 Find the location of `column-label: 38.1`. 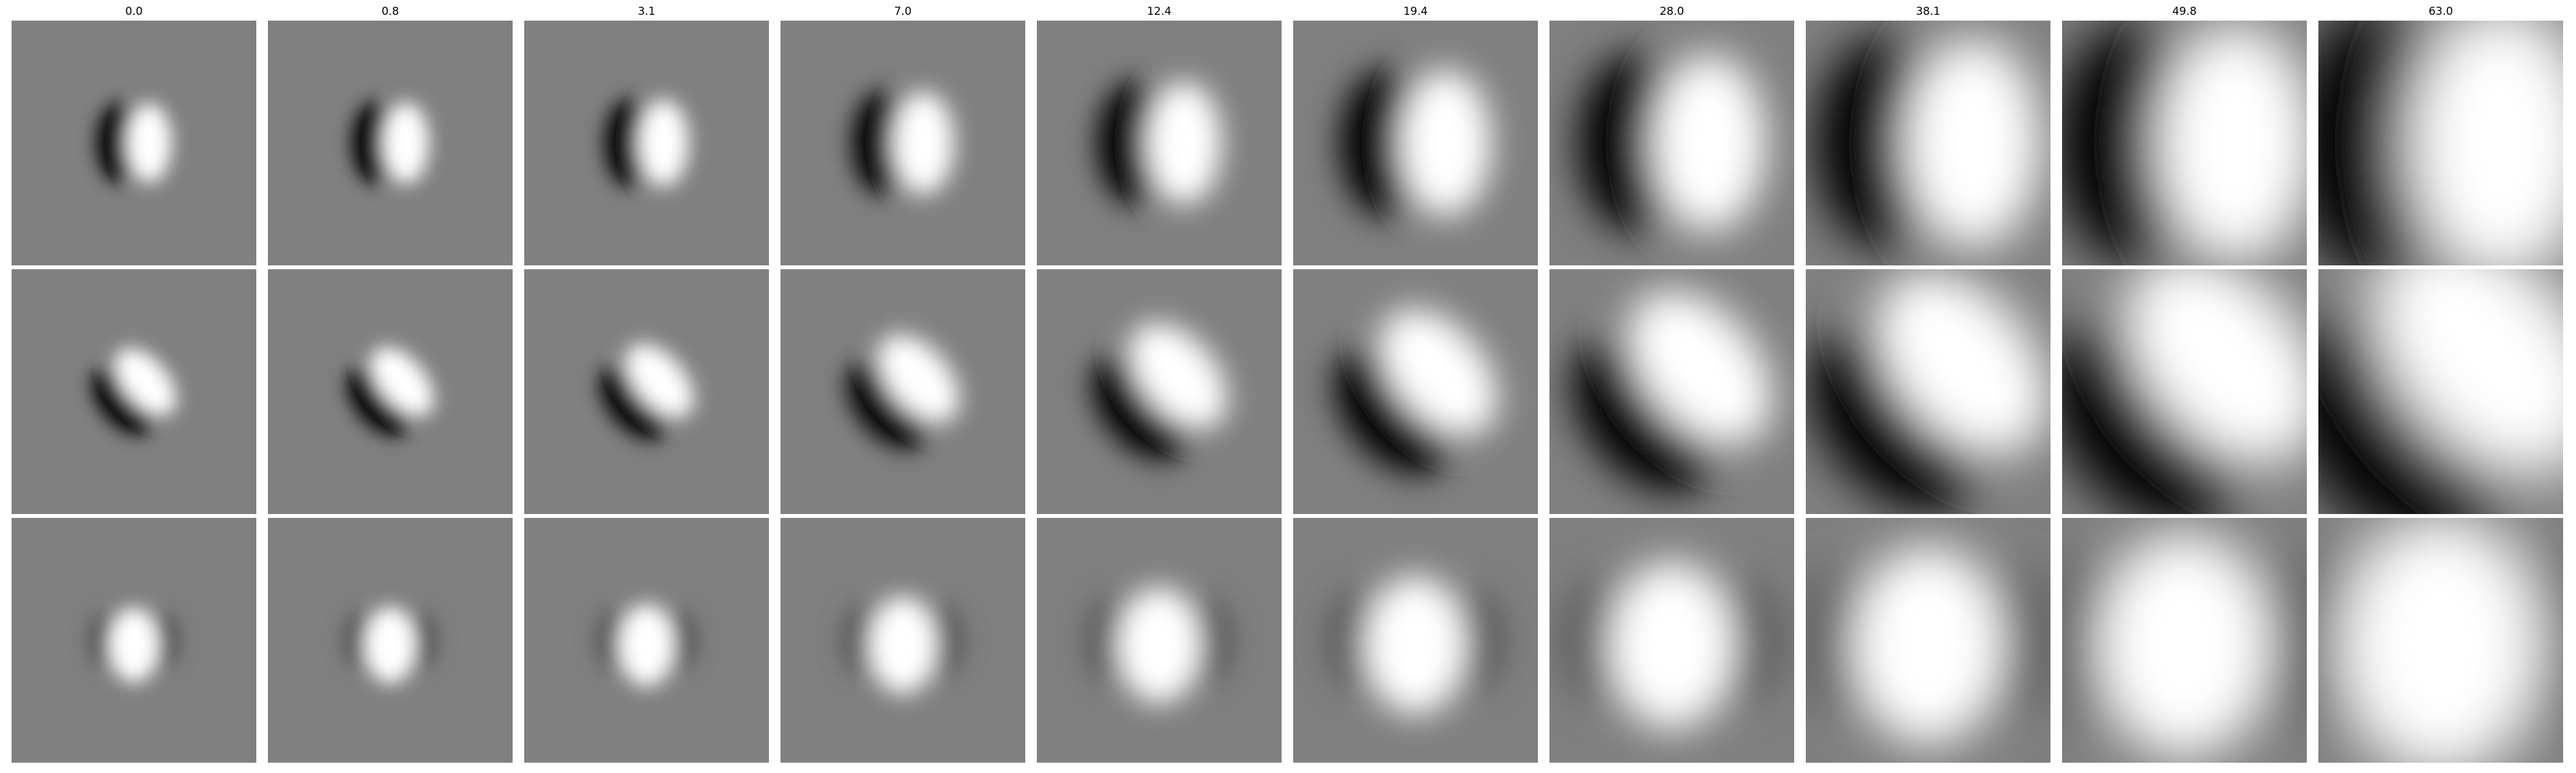

column-label: 38.1 is located at coordinates (1928, 11).